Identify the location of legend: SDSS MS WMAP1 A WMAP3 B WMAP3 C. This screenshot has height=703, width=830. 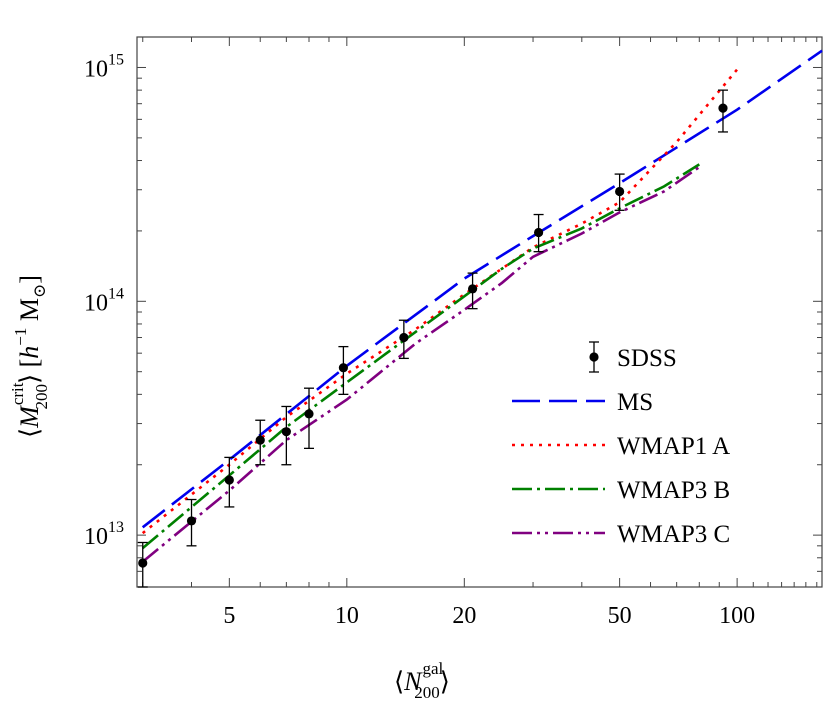
(621, 444).